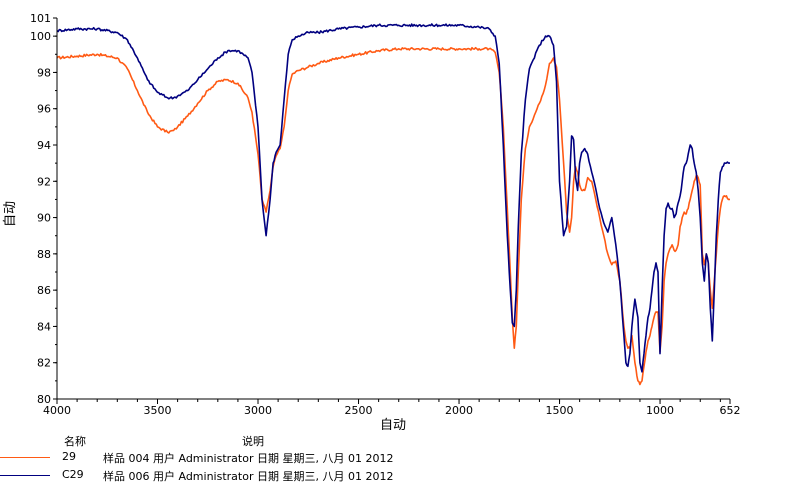  I want to click on x-tick-label: 3000, so click(258, 410).